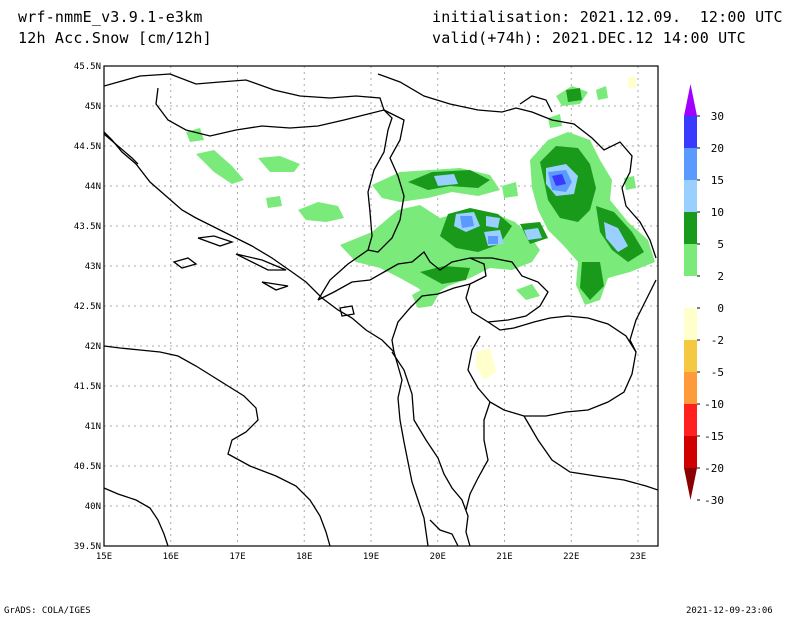 This screenshot has height=618, width=800. I want to click on lon-label: 17E, so click(237, 557).